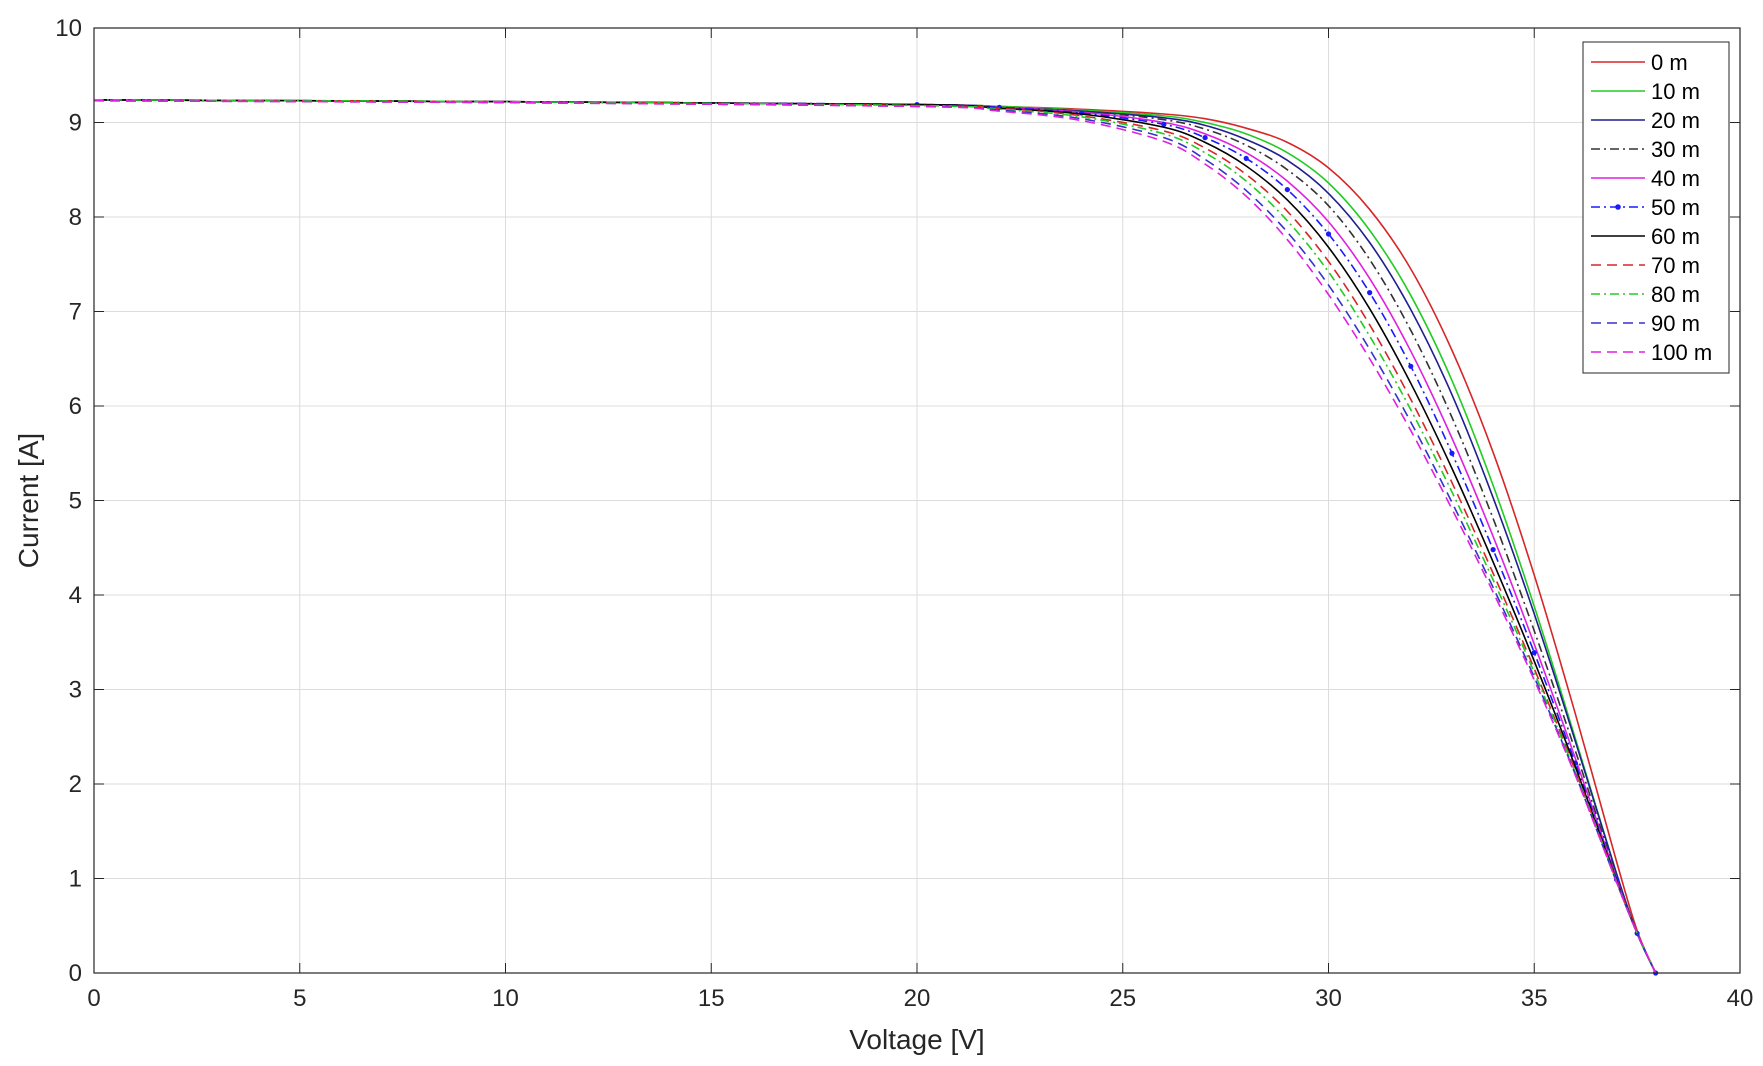  What do you see at coordinates (1675, 265) in the screenshot?
I see `legend-label-70m: 70 m` at bounding box center [1675, 265].